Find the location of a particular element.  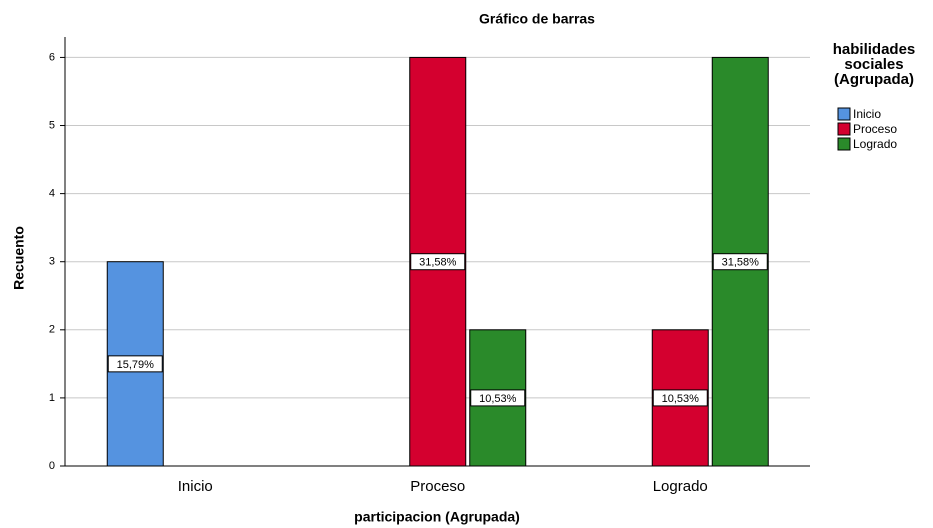

y-tick-label: 0 is located at coordinates (52, 466).